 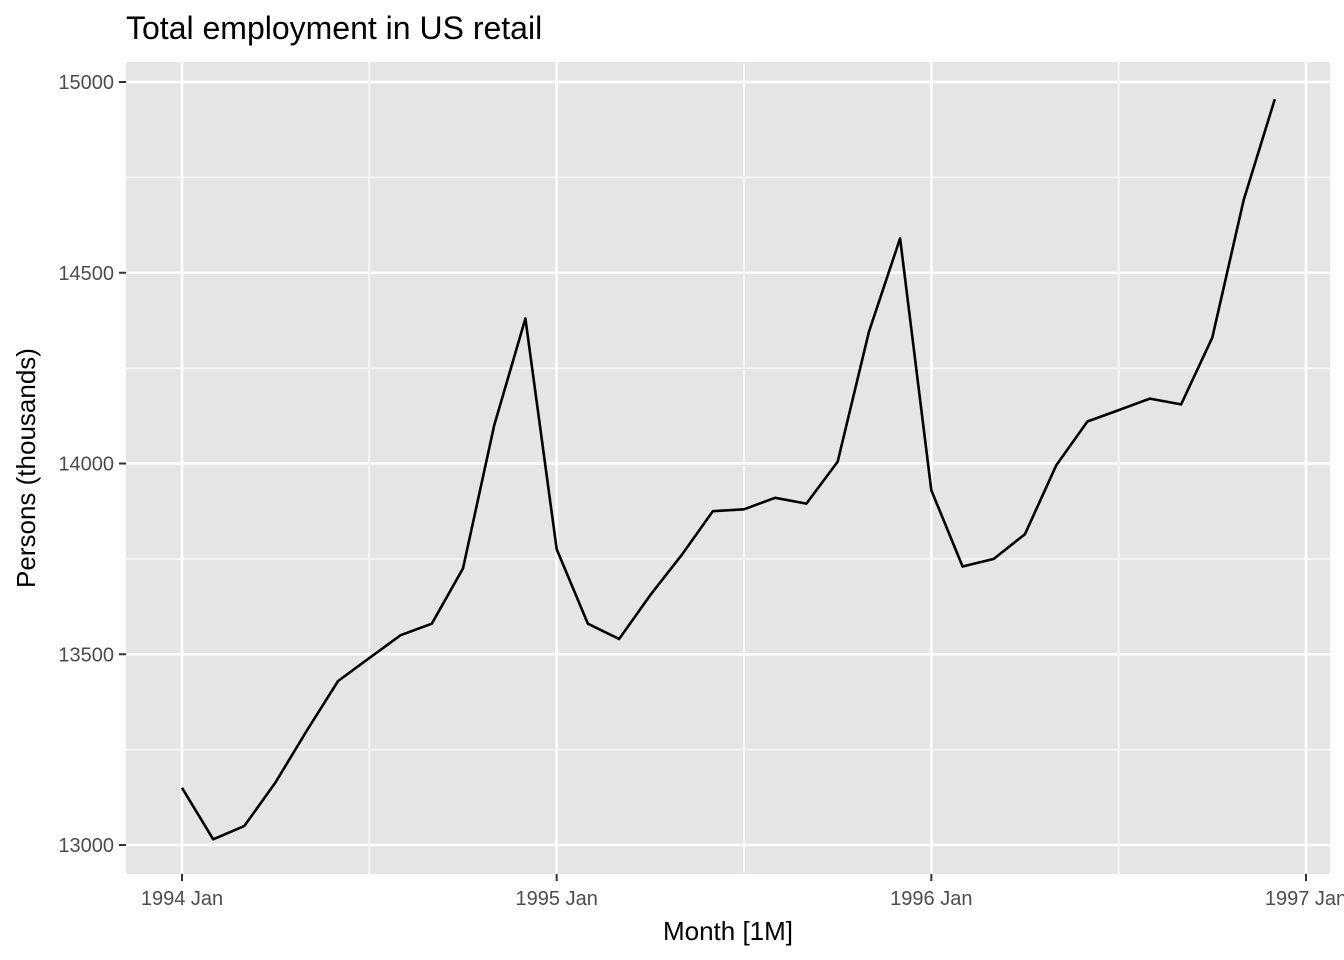 I want to click on y-tick-label: 14000, so click(x=86, y=465).